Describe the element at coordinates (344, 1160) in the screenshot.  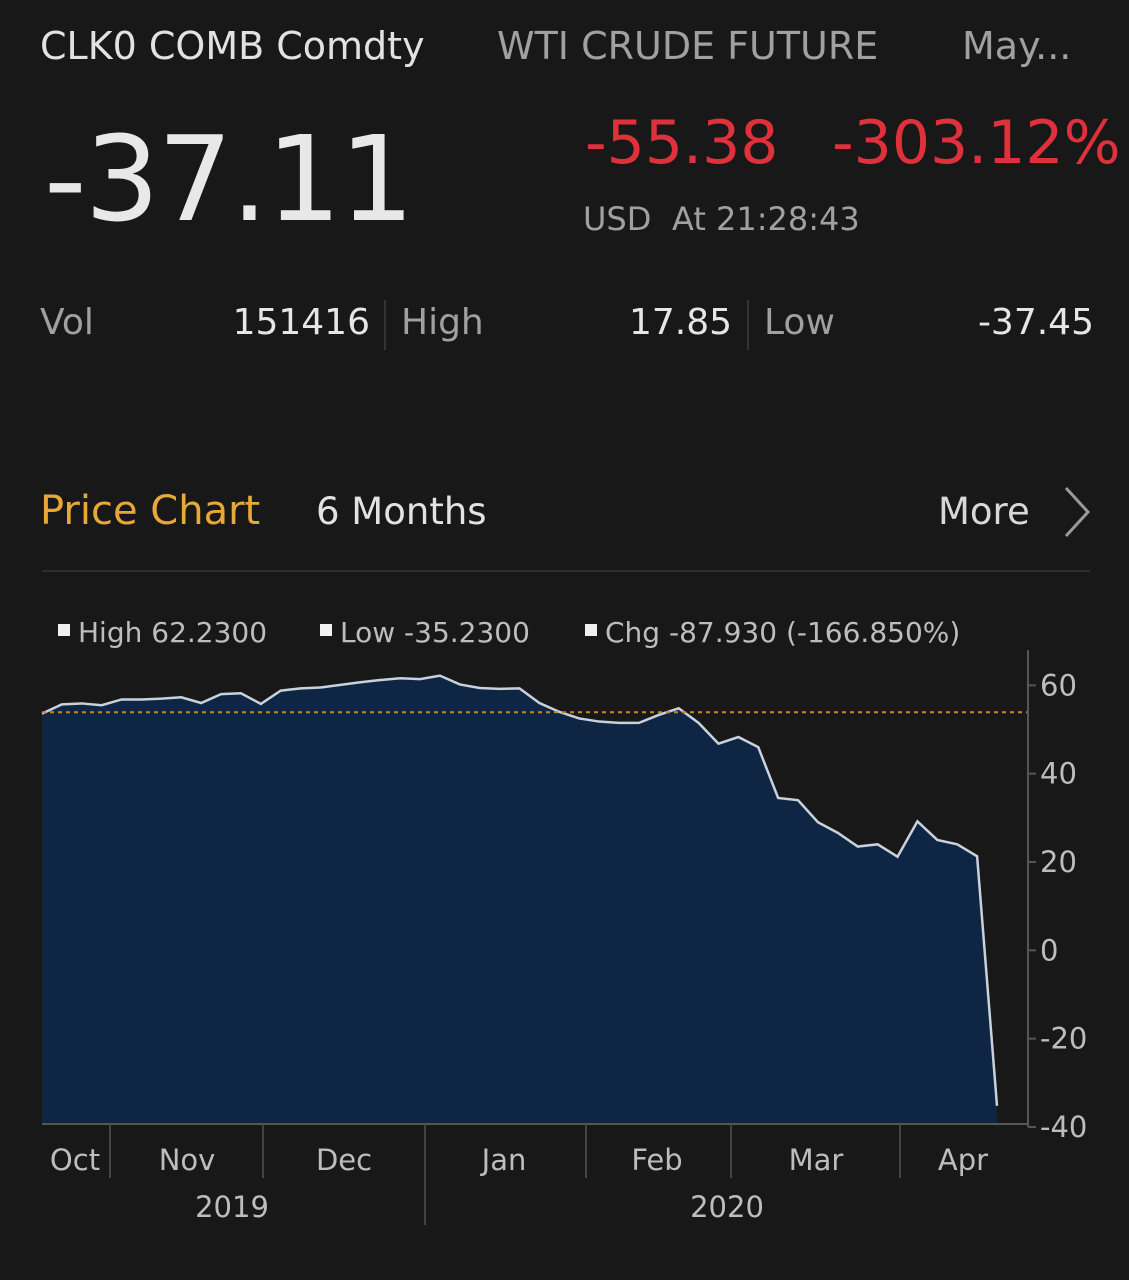
I see `x-tick-label: Dec` at that location.